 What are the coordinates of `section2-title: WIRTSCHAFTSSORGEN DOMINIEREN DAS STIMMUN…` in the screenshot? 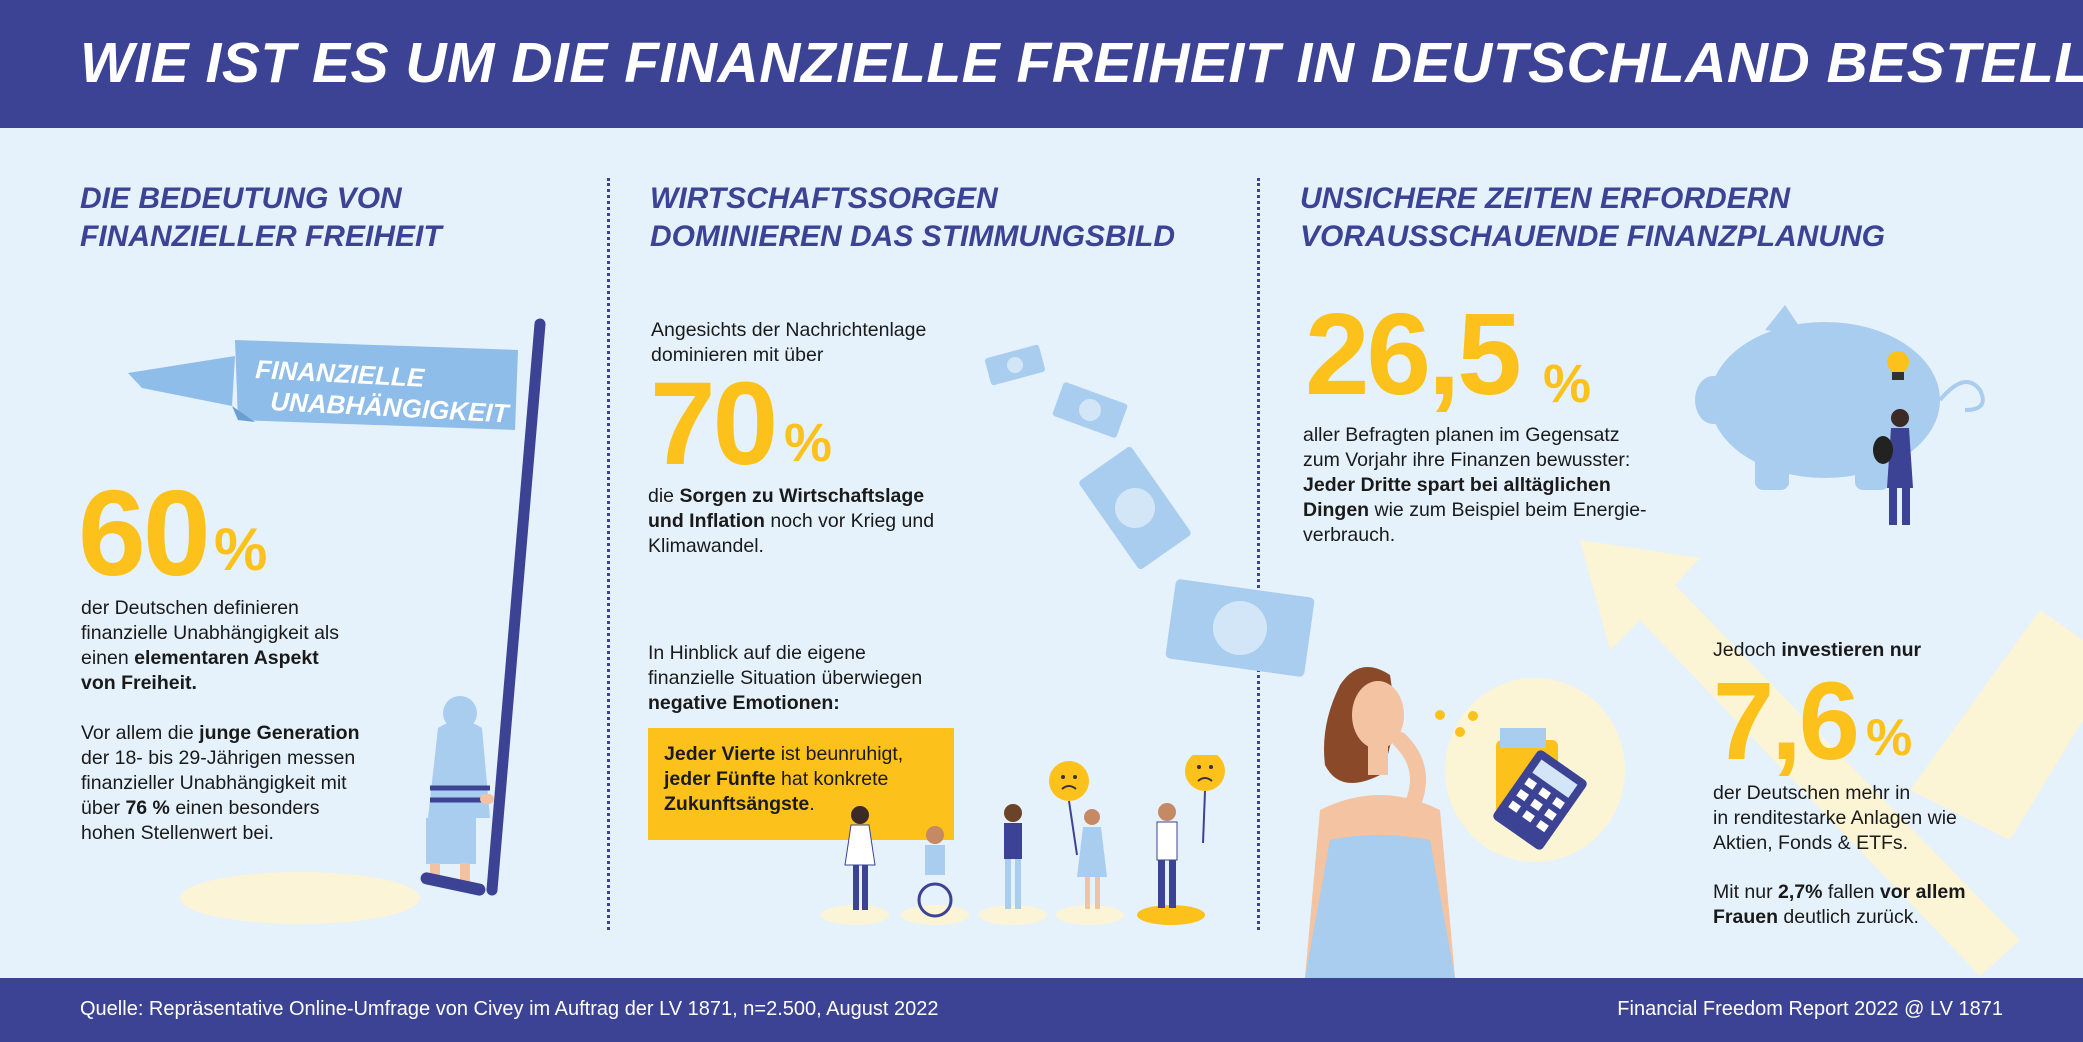 It's located at (912, 218).